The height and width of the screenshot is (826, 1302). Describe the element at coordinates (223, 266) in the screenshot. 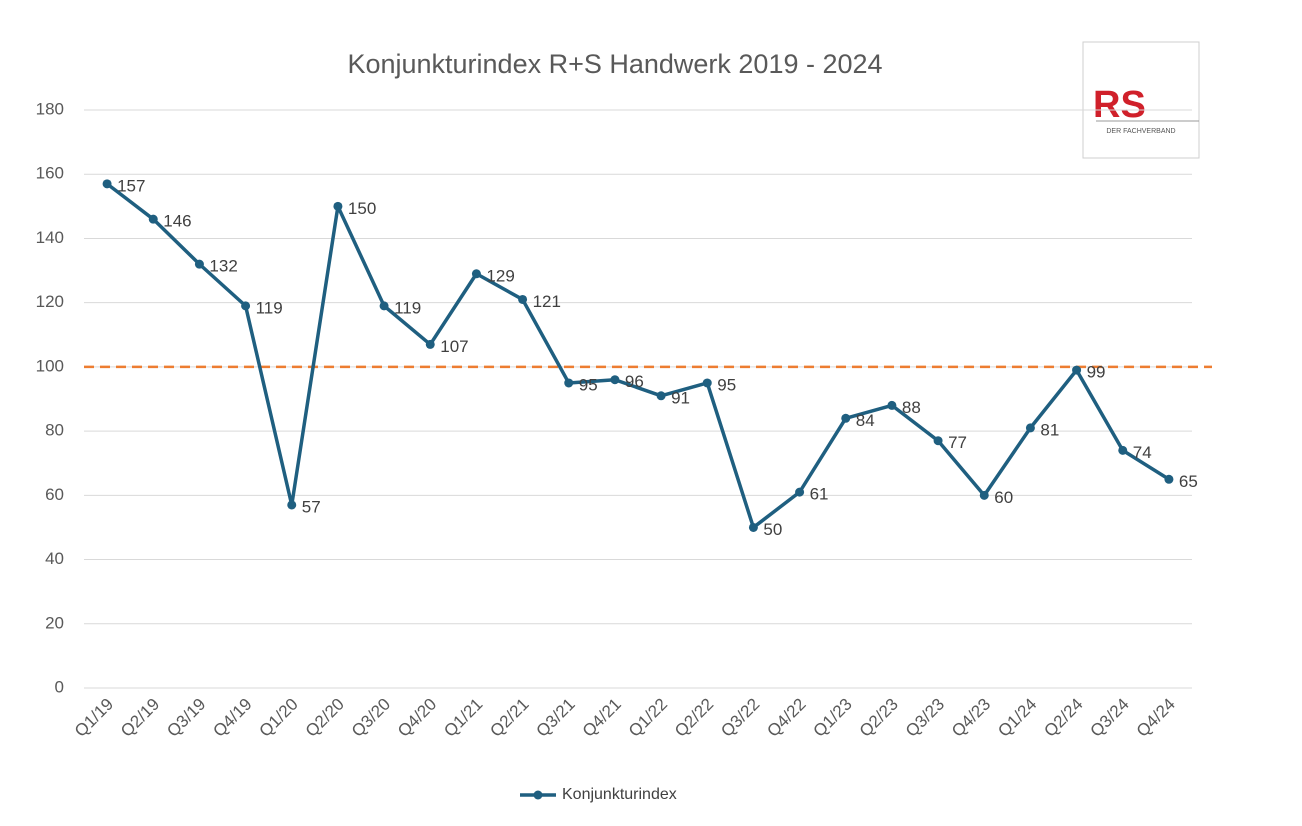

I see `data-label: 132` at that location.